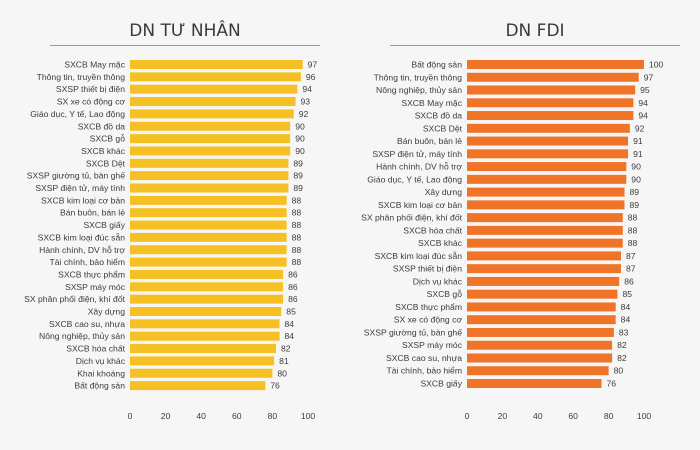 The height and width of the screenshot is (450, 700). I want to click on fdi-x-tick-label: 60, so click(573, 416).